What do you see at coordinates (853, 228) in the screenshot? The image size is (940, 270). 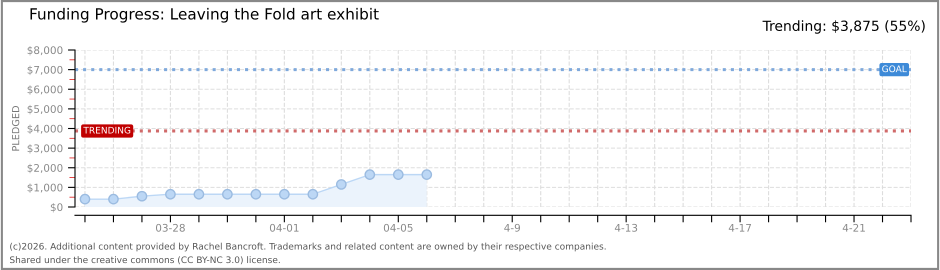 I see `x-tick-label: 4-21` at bounding box center [853, 228].